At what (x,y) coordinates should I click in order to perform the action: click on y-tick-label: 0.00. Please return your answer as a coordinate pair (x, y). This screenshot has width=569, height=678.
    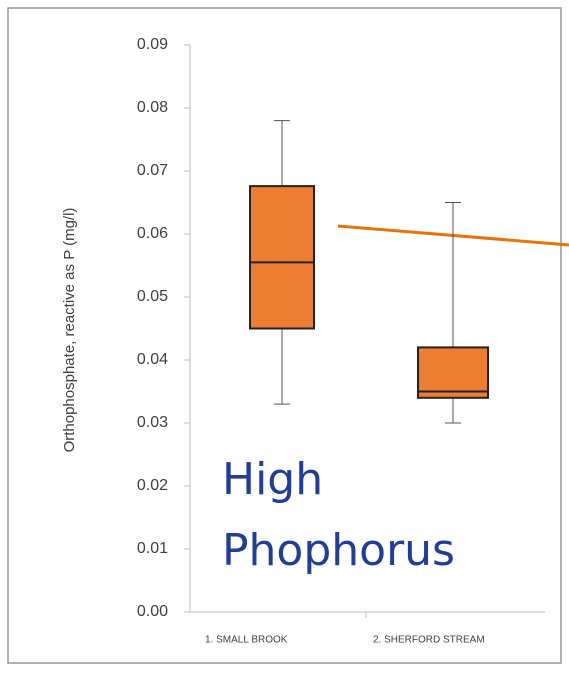
    Looking at the image, I should click on (152, 611).